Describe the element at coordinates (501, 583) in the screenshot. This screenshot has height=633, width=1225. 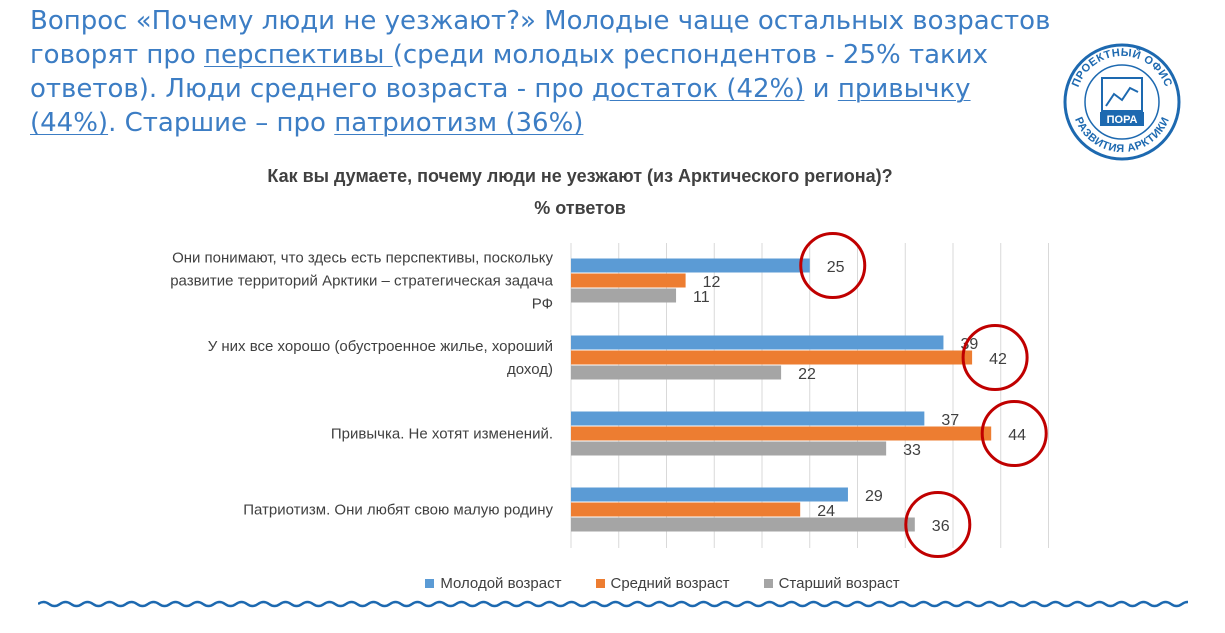
I see `legend-label: Молодой возраст` at that location.